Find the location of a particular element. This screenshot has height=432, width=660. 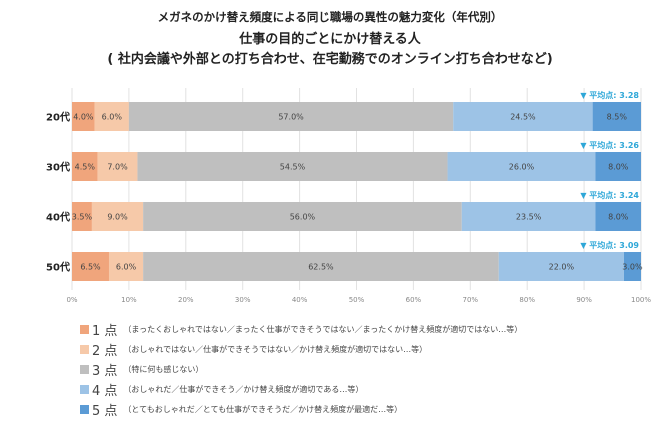

data-label: 6.5% is located at coordinates (90, 267).